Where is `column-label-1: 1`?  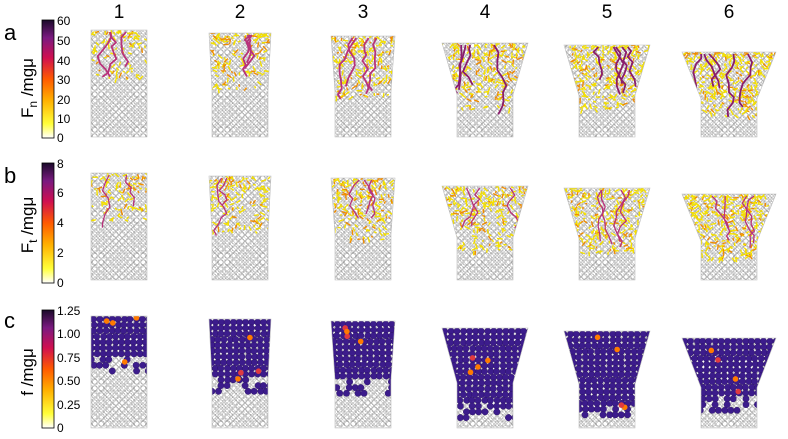
column-label-1: 1 is located at coordinates (119, 12).